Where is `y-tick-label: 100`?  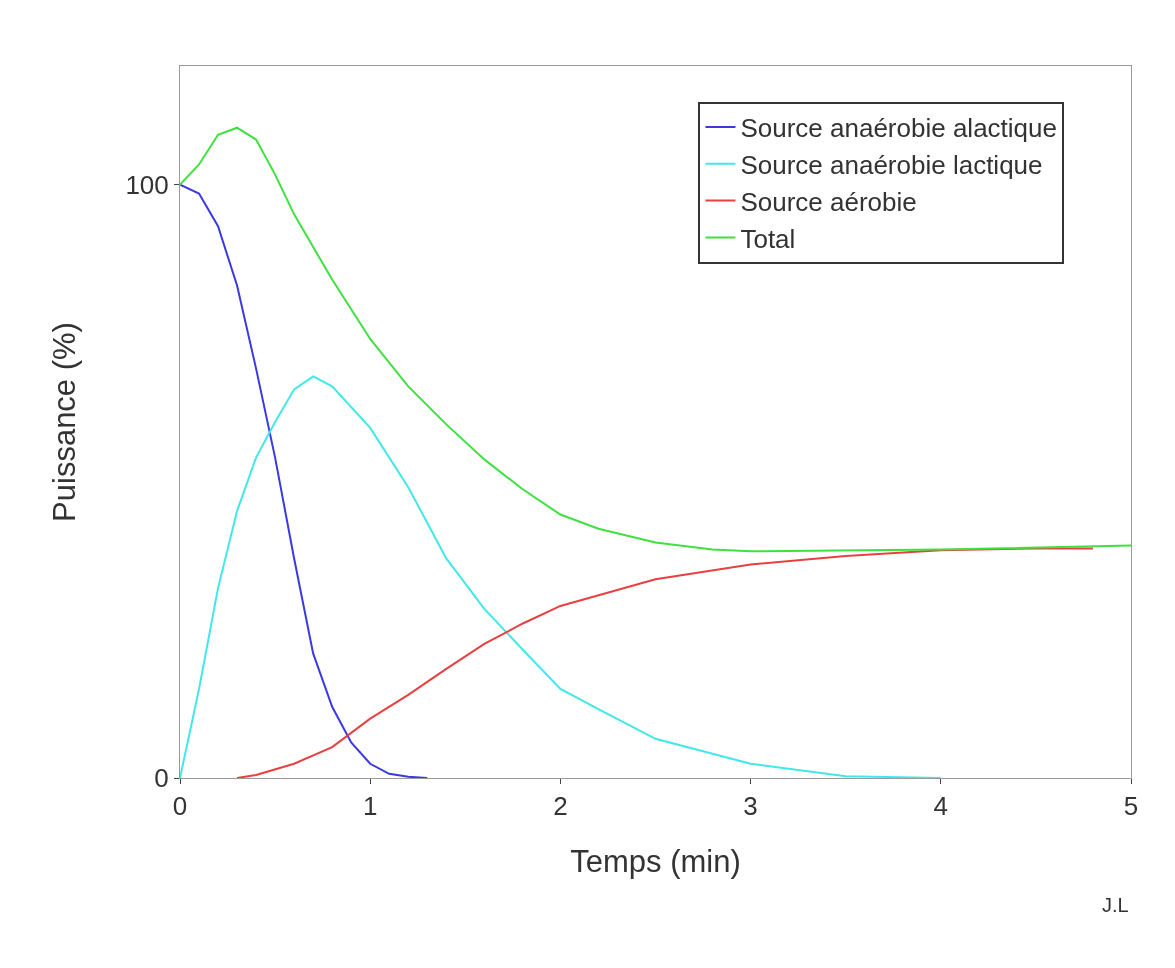 y-tick-label: 100 is located at coordinates (147, 184).